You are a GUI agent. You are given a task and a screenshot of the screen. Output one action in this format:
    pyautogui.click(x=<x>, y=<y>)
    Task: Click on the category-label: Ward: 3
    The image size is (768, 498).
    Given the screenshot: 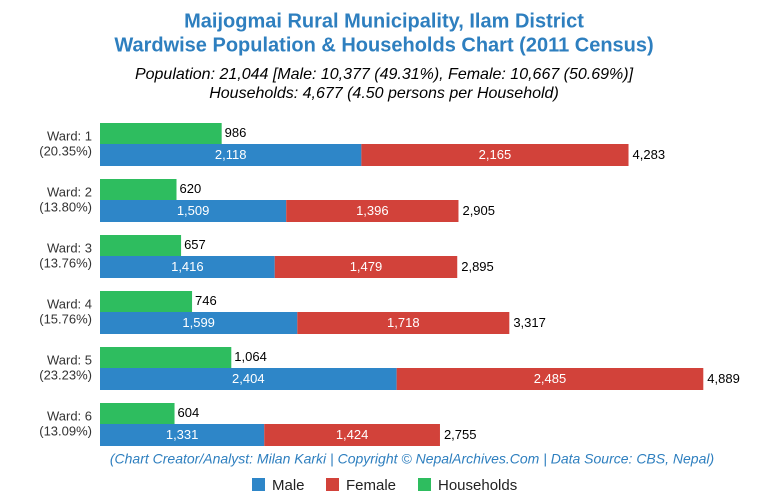 What is the action you would take?
    pyautogui.click(x=69, y=247)
    